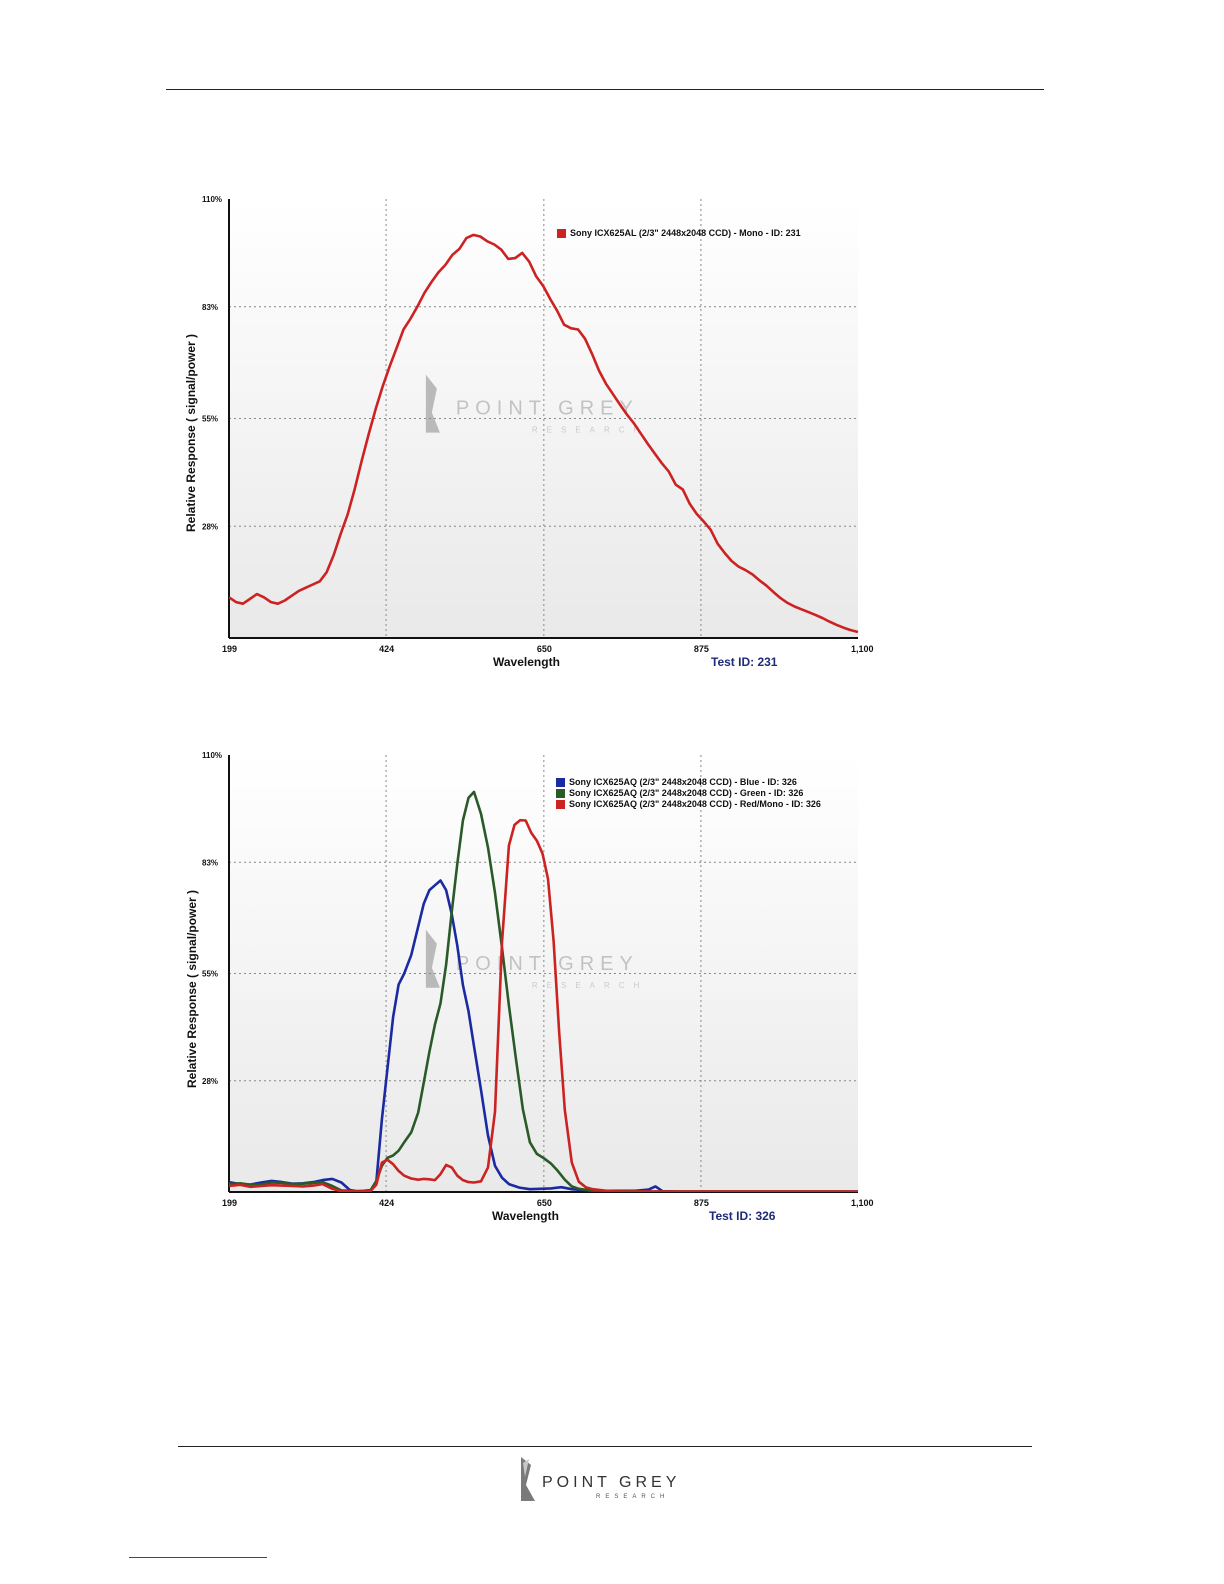 The width and height of the screenshot is (1224, 1584). What do you see at coordinates (528, 1479) in the screenshot?
I see `point-grey-logo-icon` at bounding box center [528, 1479].